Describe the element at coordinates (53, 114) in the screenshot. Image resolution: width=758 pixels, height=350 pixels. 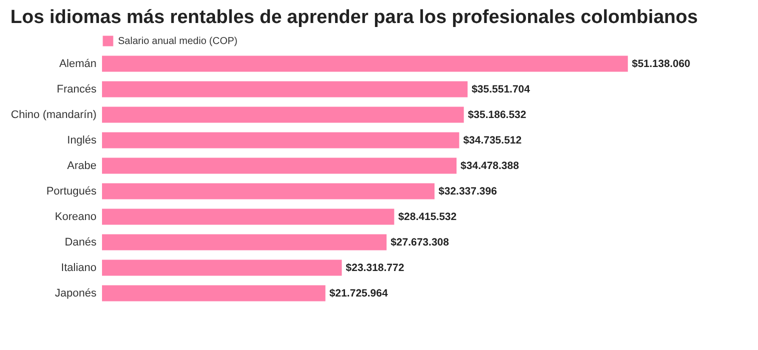
I see `y-tick-label: Chino (mandarín)` at that location.